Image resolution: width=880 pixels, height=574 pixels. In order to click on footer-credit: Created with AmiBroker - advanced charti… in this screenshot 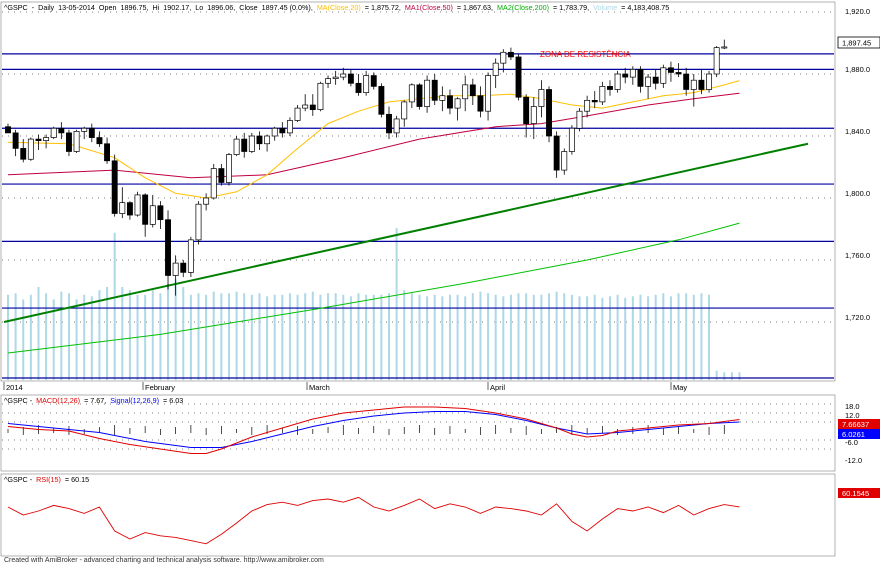, I will do `click(164, 560)`.